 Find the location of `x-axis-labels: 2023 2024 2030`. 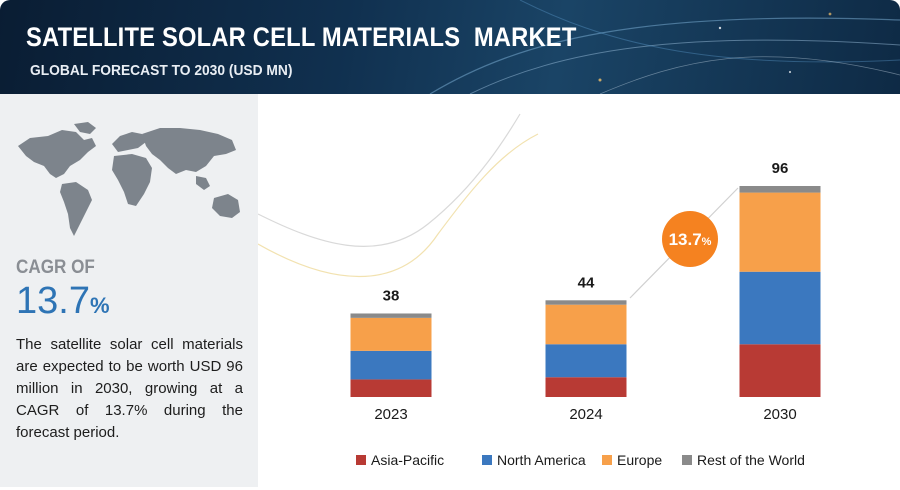

x-axis-labels: 2023 2024 2030 is located at coordinates (585, 414).